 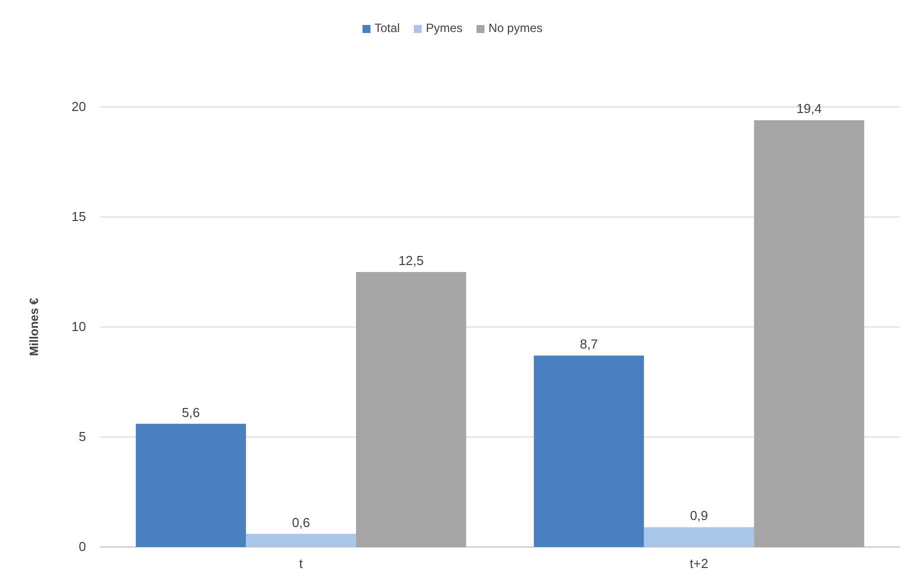 What do you see at coordinates (444, 28) in the screenshot?
I see `legend-label: Pymes` at bounding box center [444, 28].